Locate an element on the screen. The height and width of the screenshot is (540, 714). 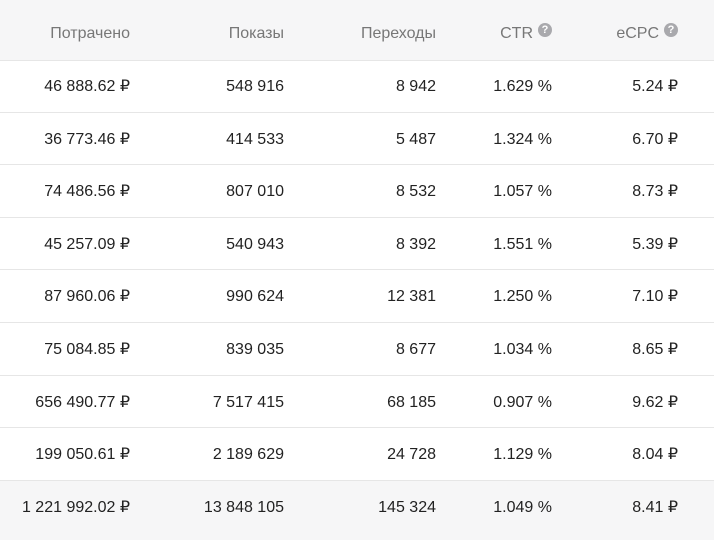
table-cell: 12 381 is located at coordinates (411, 297).